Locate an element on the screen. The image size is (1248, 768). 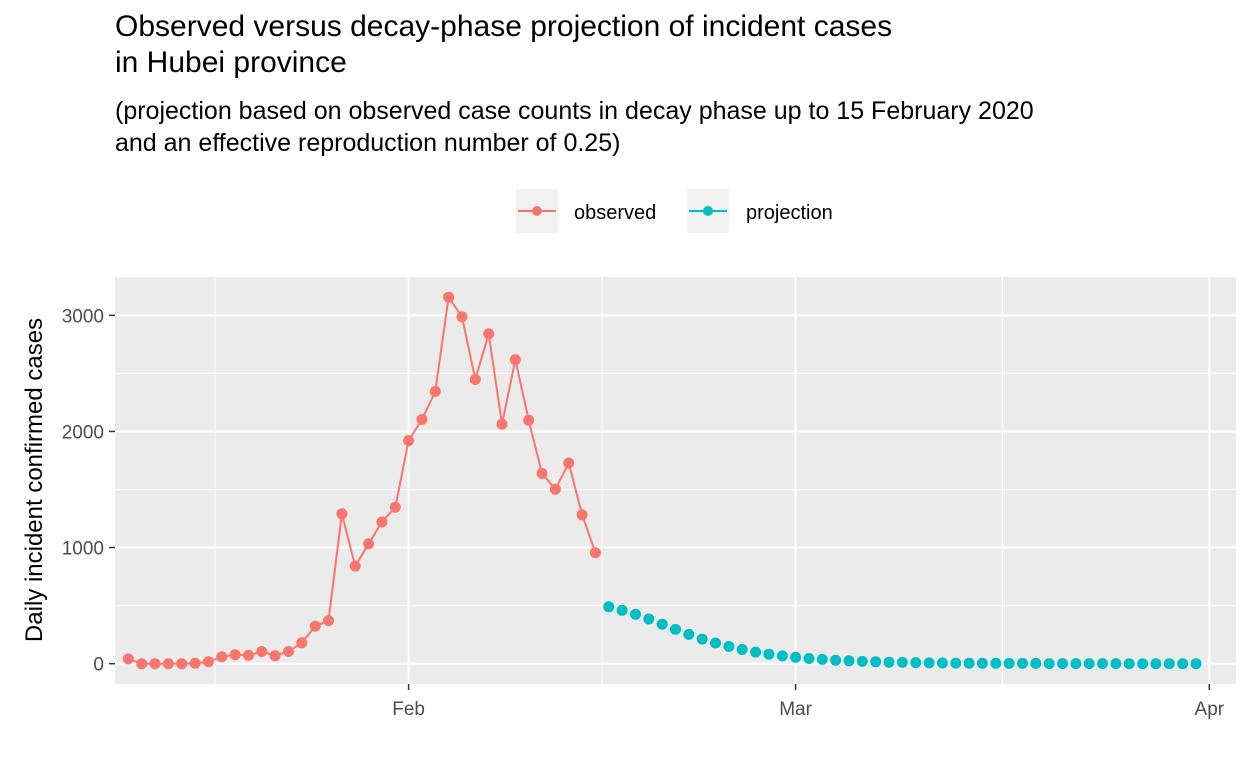
legend-key-projection-marker is located at coordinates (708, 211).